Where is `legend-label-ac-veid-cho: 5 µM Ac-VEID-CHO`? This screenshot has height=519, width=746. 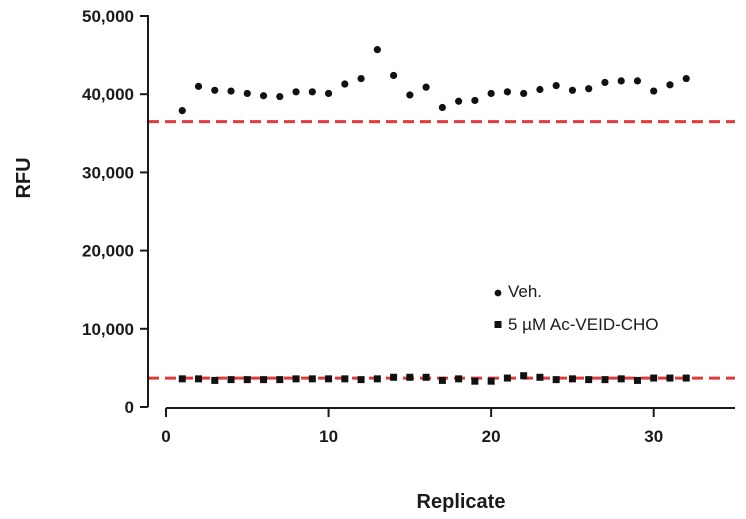
legend-label-ac-veid-cho: 5 µM Ac-VEID-CHO is located at coordinates (583, 324).